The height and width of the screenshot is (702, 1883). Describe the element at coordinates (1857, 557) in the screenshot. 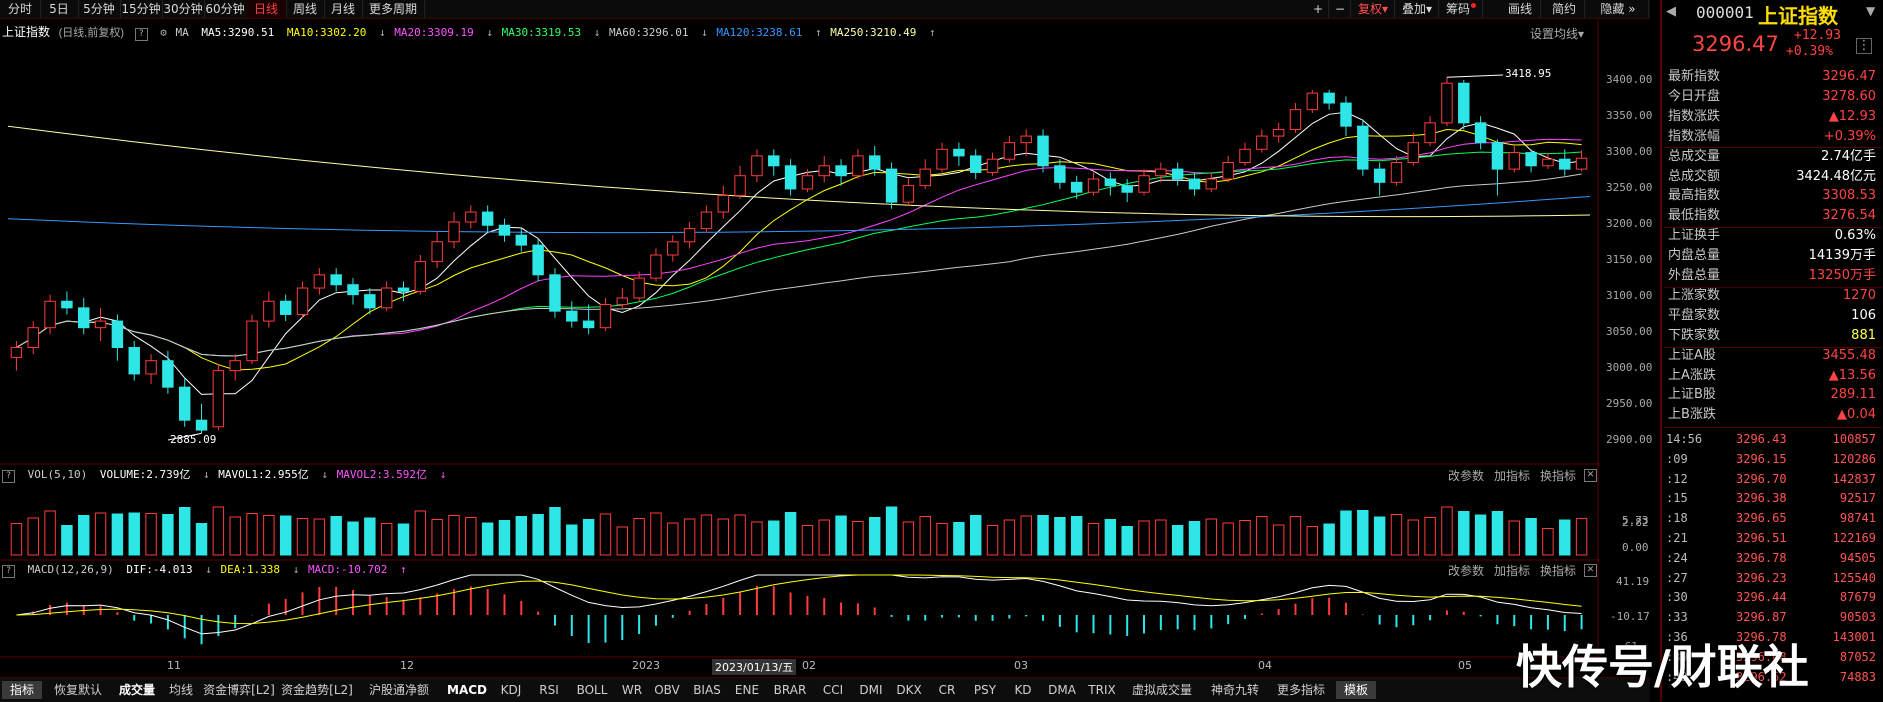

I see `tick-vol: 94505` at that location.